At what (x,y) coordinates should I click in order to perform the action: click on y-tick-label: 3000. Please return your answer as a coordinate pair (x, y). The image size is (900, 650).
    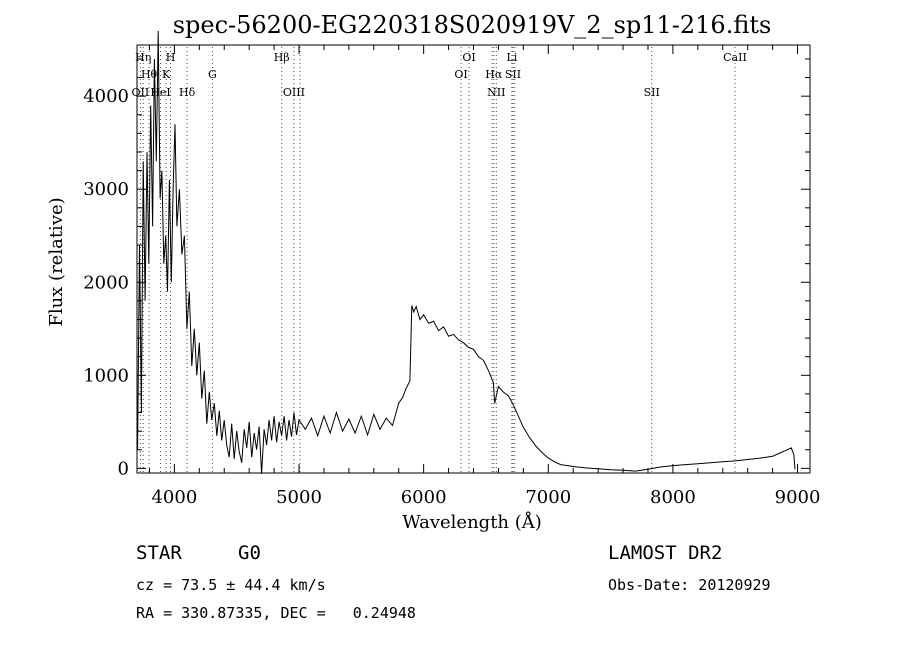
    Looking at the image, I should click on (106, 189).